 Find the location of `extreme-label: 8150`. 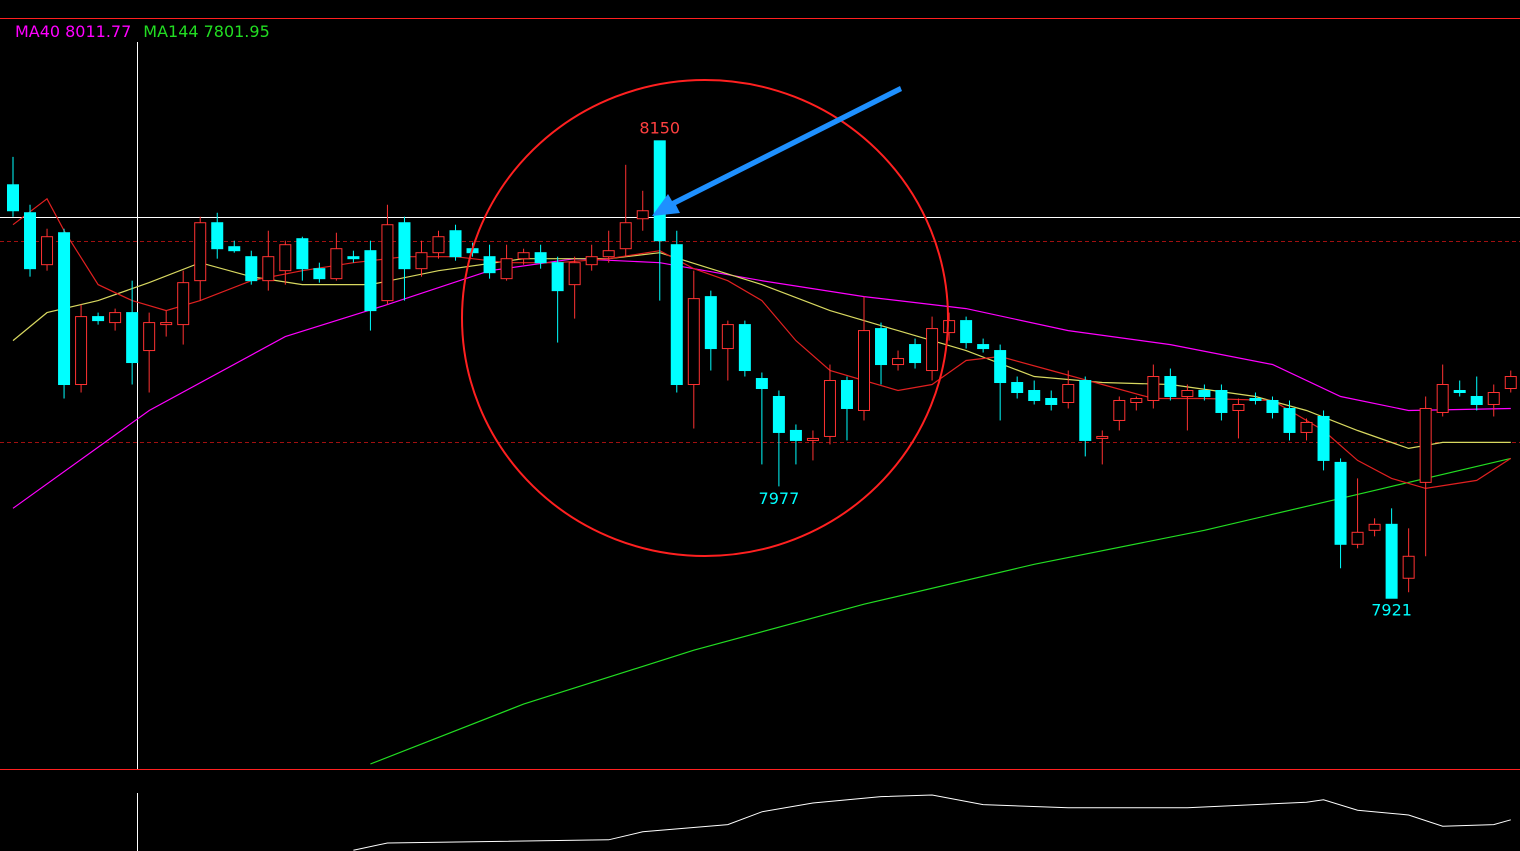

extreme-label: 8150 is located at coordinates (659, 127).